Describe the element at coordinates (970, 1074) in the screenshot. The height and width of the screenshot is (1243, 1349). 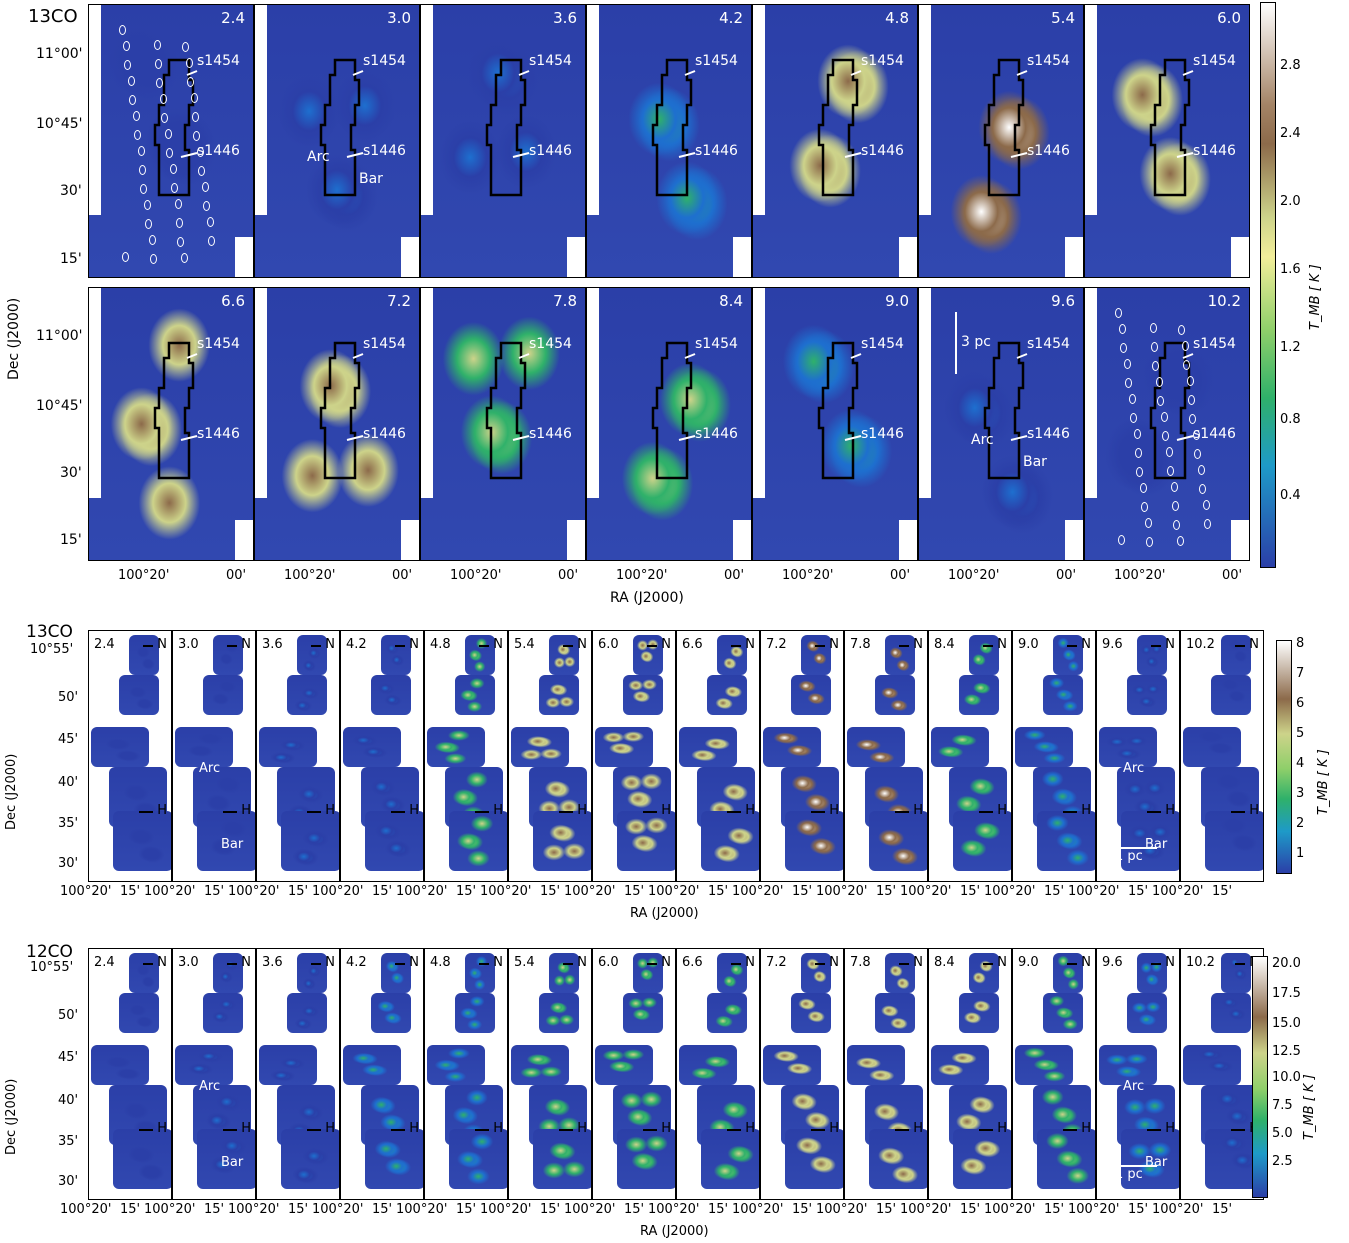
I see `channel-panel: 8.4 N H` at that location.